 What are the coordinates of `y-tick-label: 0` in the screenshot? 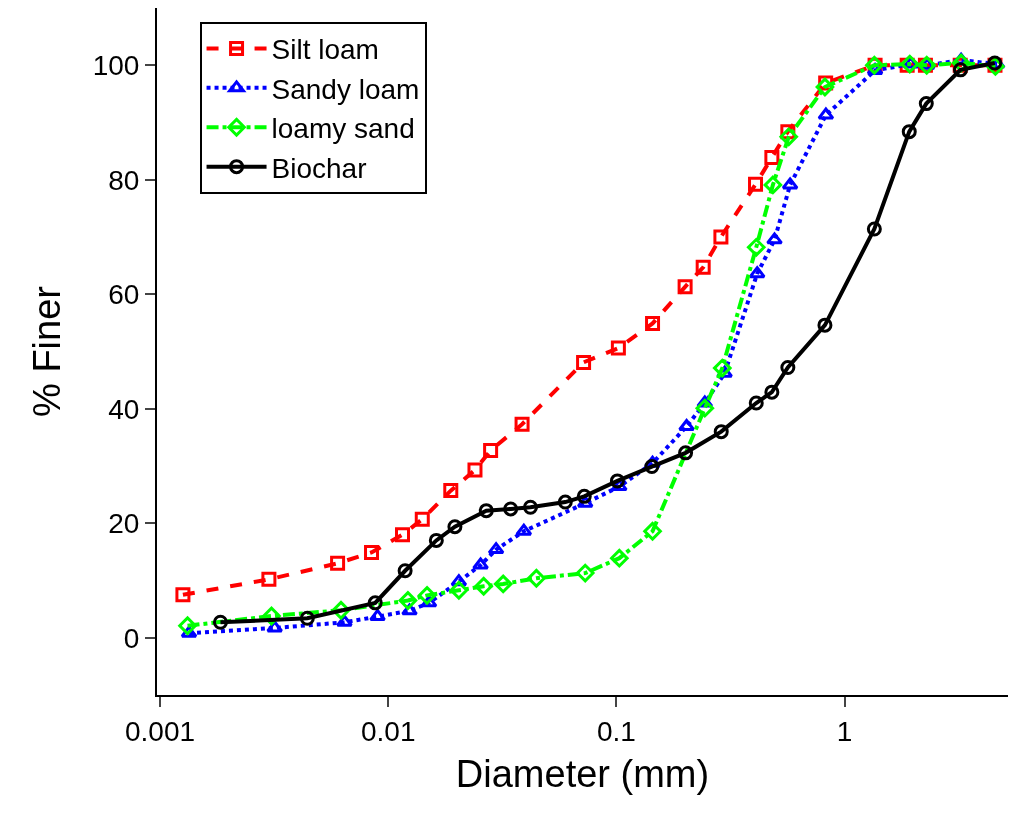 It's located at (131, 638).